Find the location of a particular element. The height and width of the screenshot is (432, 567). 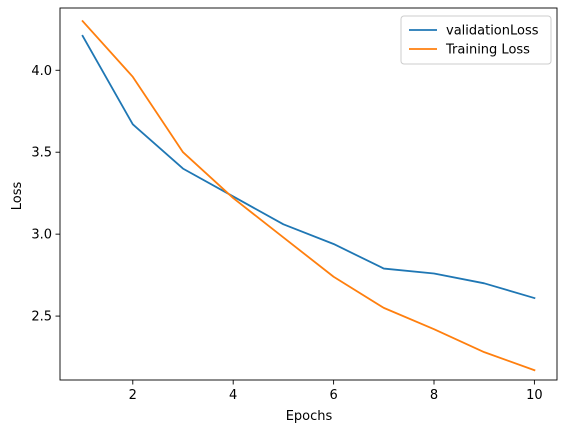

y-tick-label: 3.0 is located at coordinates (41, 235).